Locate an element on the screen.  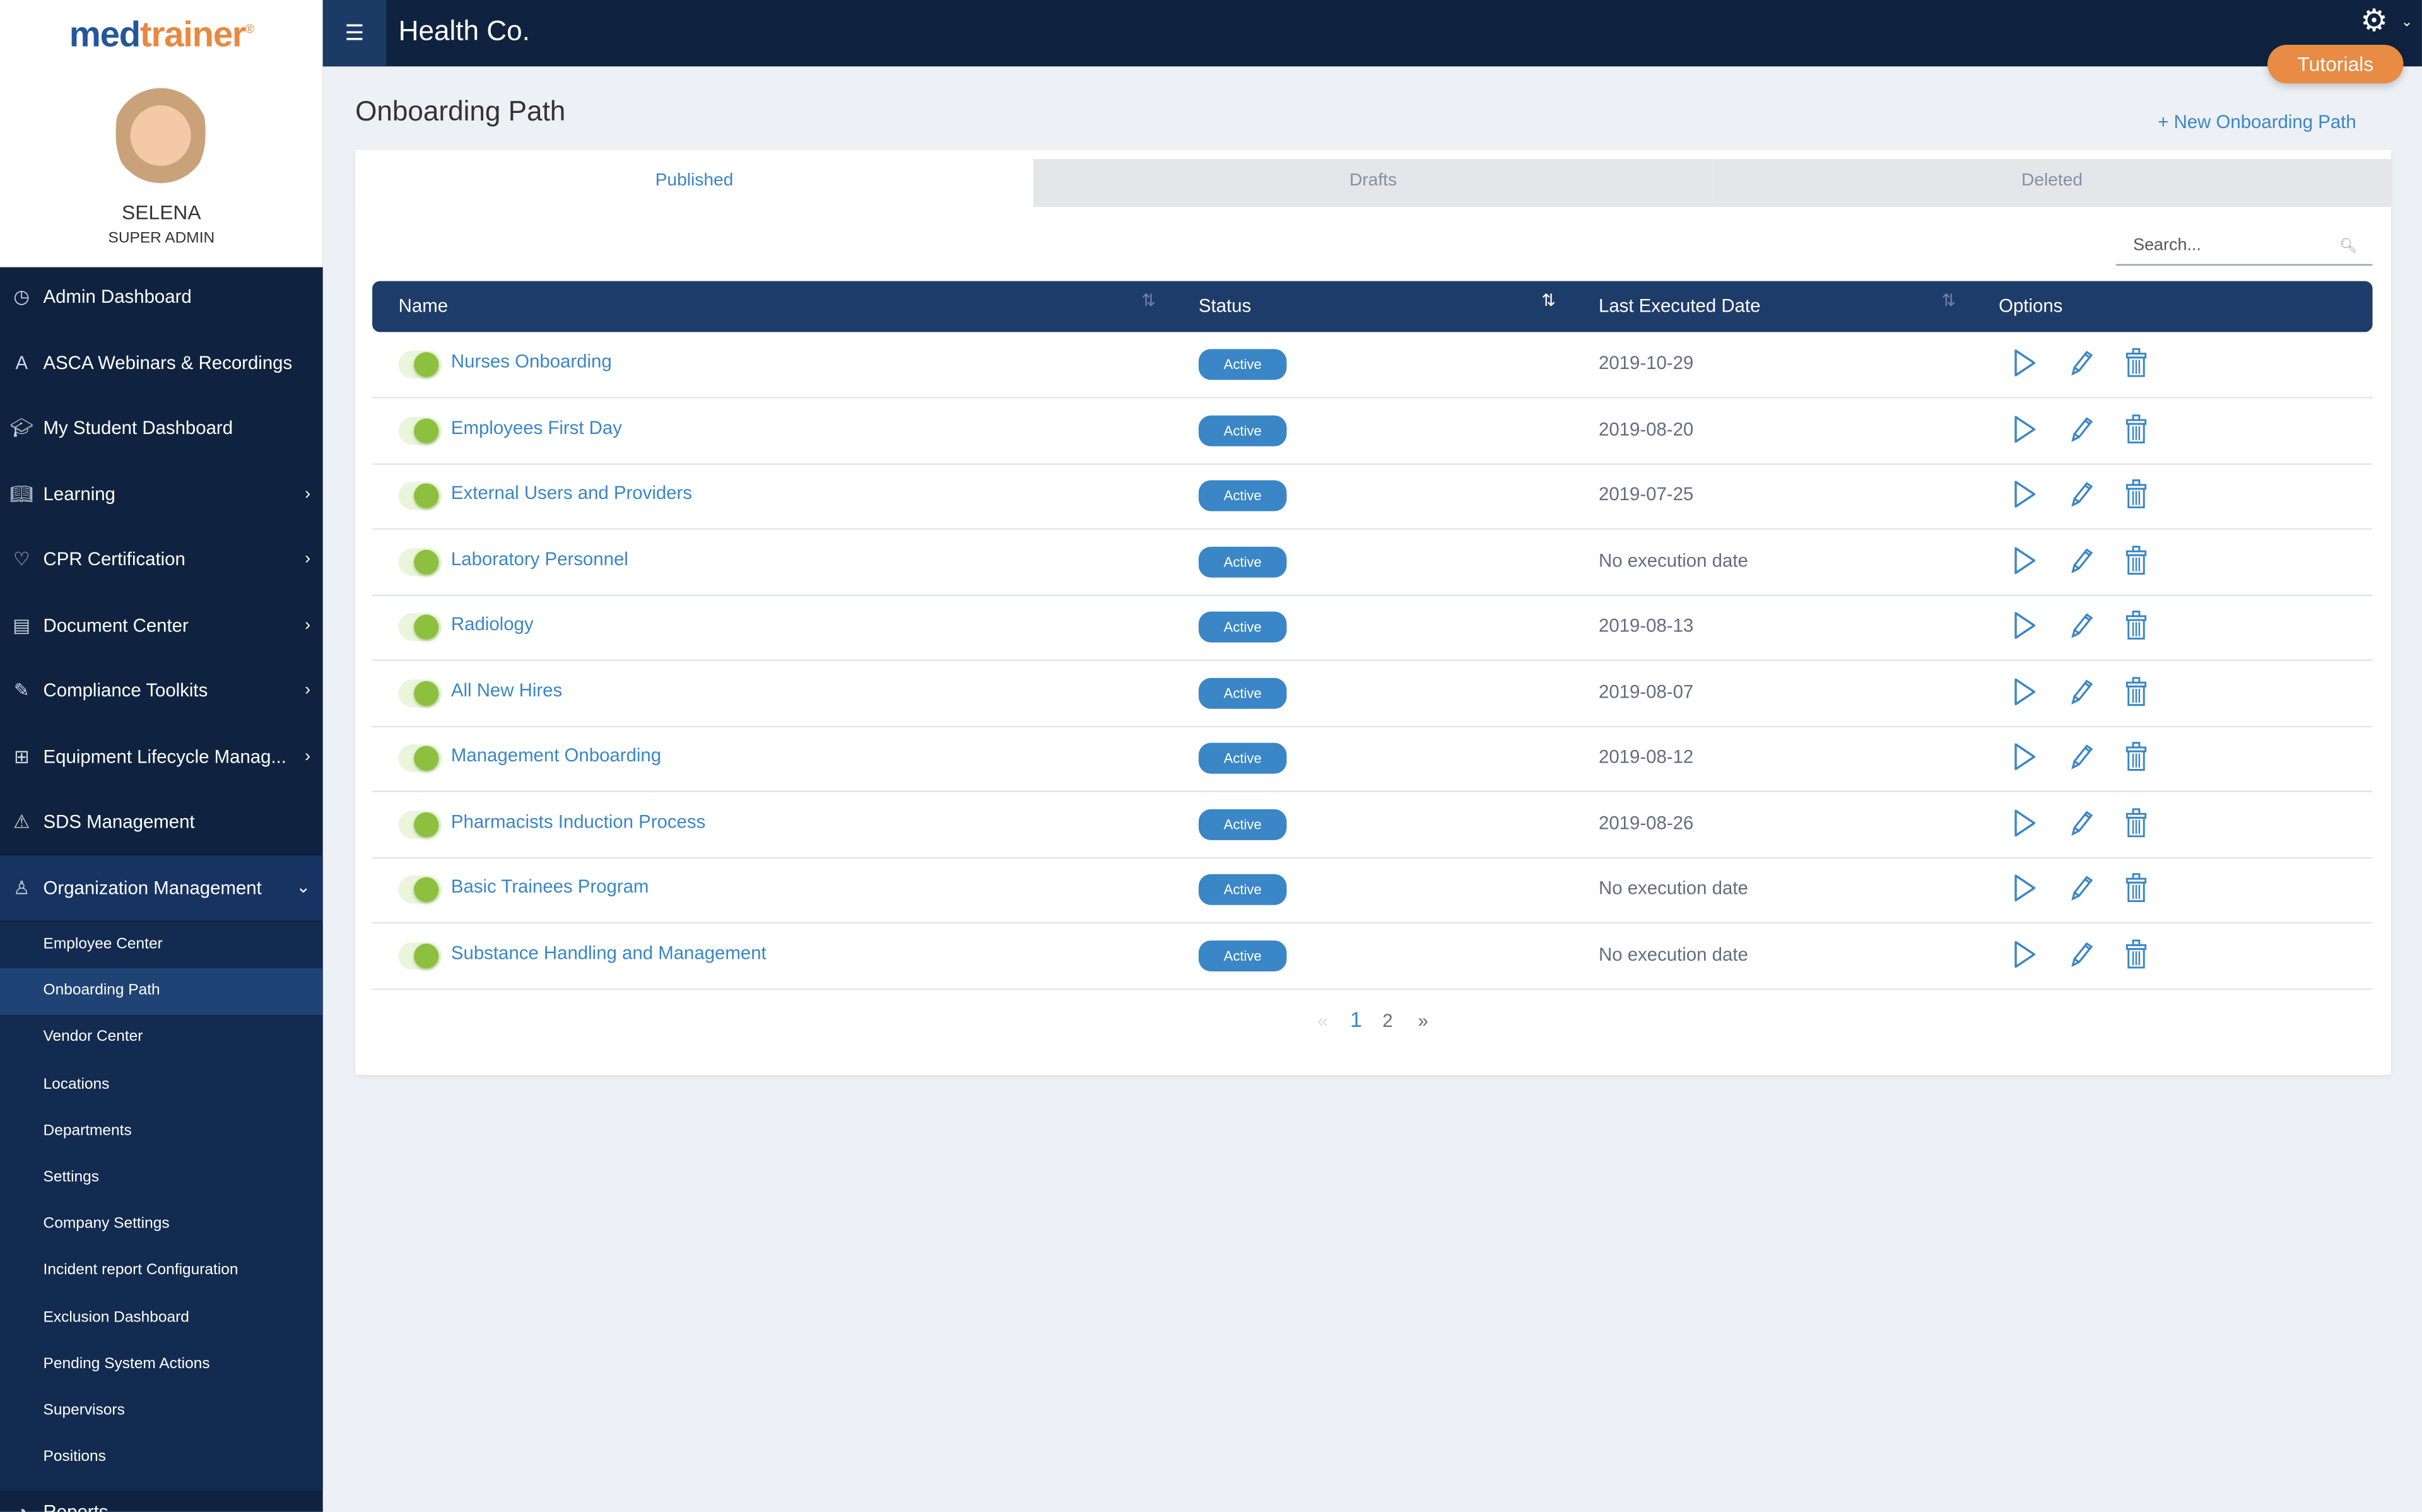
sidebar-subitem-pending-system-actions: Pending System Actions is located at coordinates (127, 1364).